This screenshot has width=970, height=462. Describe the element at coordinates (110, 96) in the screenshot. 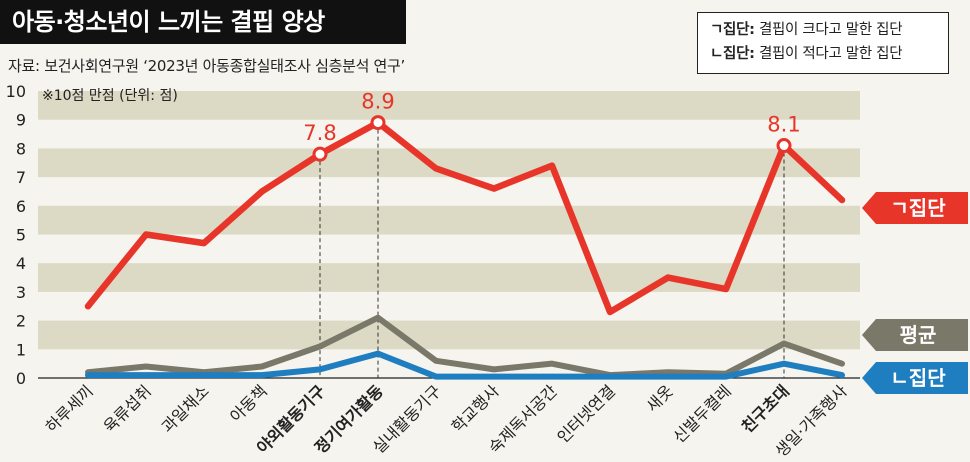

I see `unit-note: ※10점 만점 (단위: 점)` at that location.